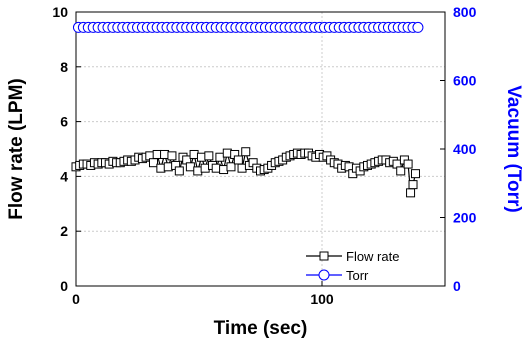 This screenshot has width=527, height=350. What do you see at coordinates (64, 231) in the screenshot?
I see `tick-label-left-2: 2` at bounding box center [64, 231].